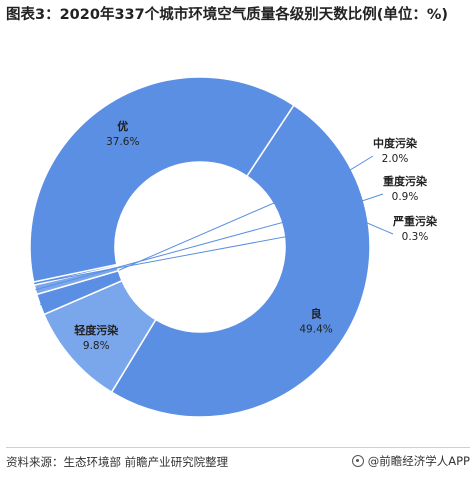 The width and height of the screenshot is (476, 477). What do you see at coordinates (122, 142) in the screenshot?
I see `slice-value-5: 37.6%` at bounding box center [122, 142].